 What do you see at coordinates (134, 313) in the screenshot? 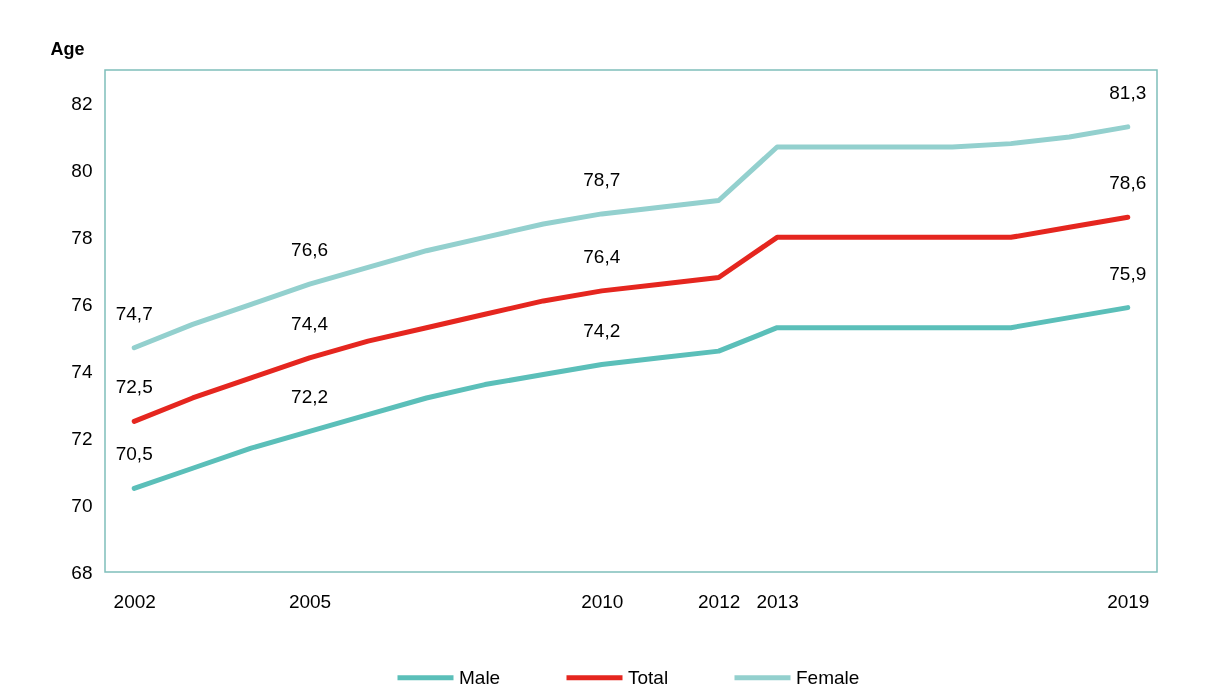
I see `data-label: 74,7` at bounding box center [134, 313].